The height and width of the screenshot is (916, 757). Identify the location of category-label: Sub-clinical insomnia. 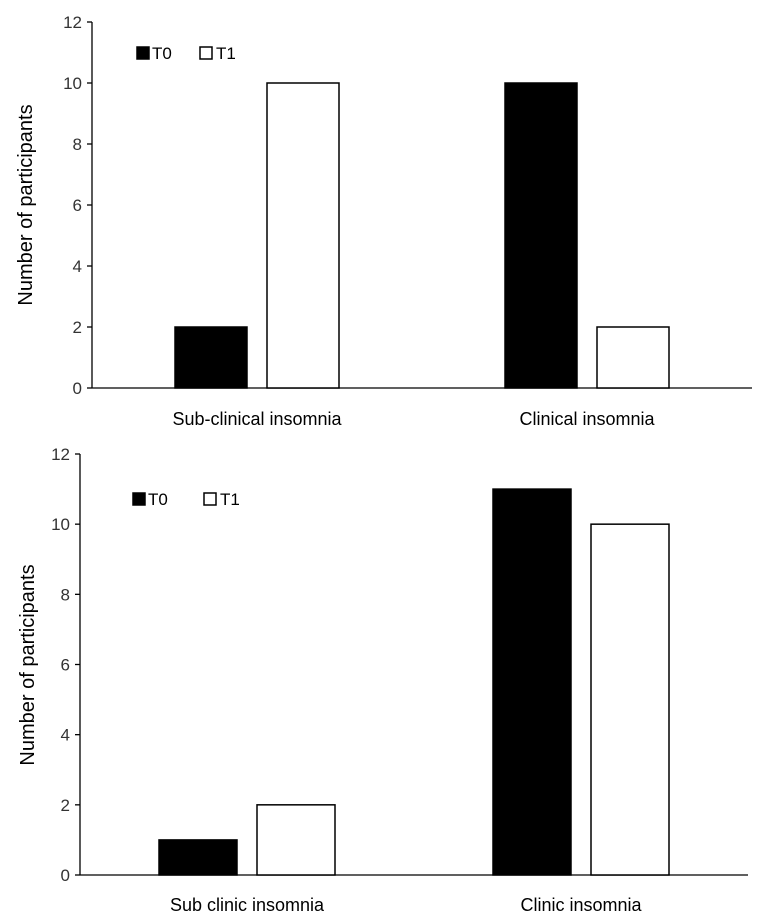
(257, 419).